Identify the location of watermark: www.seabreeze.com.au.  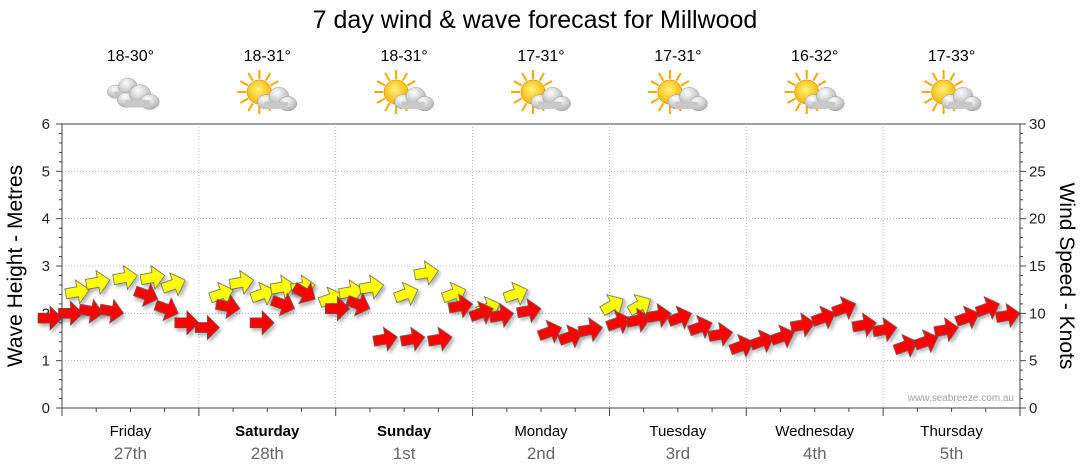
(960, 398).